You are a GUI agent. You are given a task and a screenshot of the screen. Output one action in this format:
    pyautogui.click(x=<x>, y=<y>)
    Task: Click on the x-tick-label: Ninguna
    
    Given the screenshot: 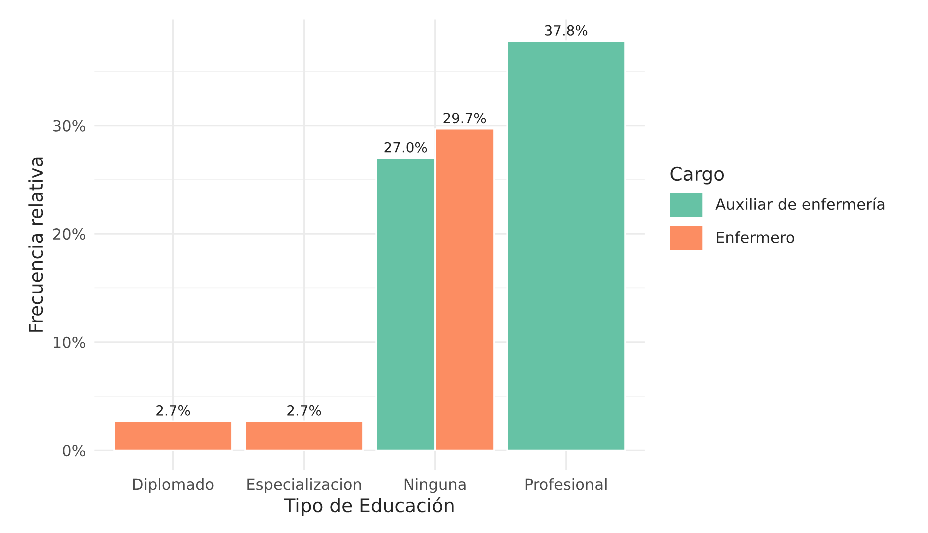 What is the action you would take?
    pyautogui.click(x=435, y=486)
    